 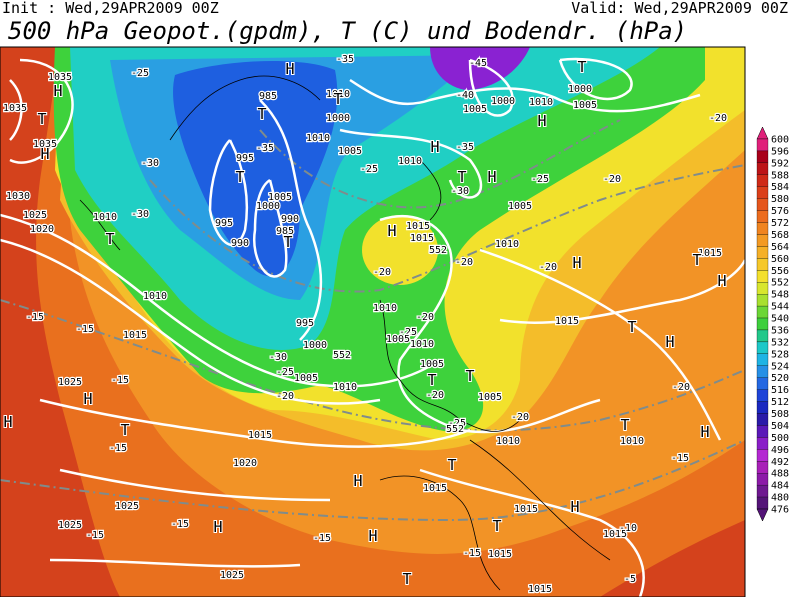 I want to click on colorbar-label: 512, so click(x=780, y=402).